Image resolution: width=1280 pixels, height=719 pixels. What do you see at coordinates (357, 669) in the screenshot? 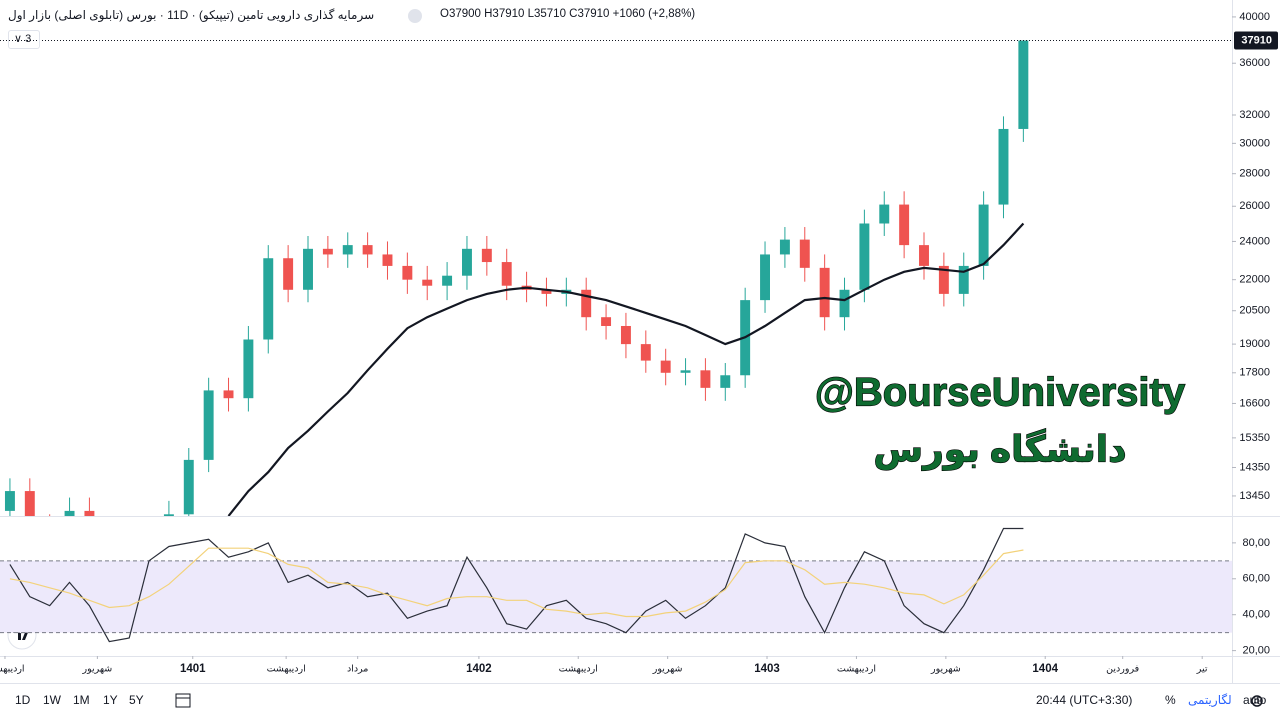
I see `x-tick-label: مرداد` at bounding box center [357, 669].